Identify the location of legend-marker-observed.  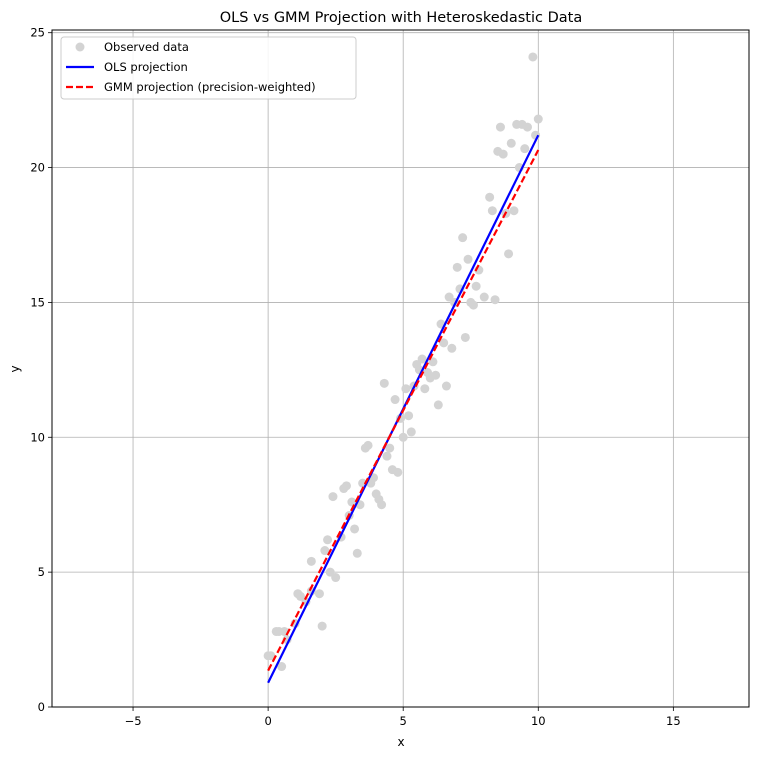
(80, 47).